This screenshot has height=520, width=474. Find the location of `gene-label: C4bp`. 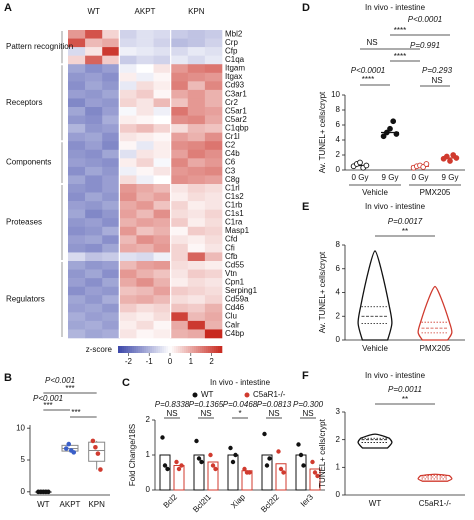

gene-label: C4bp is located at coordinates (235, 333).